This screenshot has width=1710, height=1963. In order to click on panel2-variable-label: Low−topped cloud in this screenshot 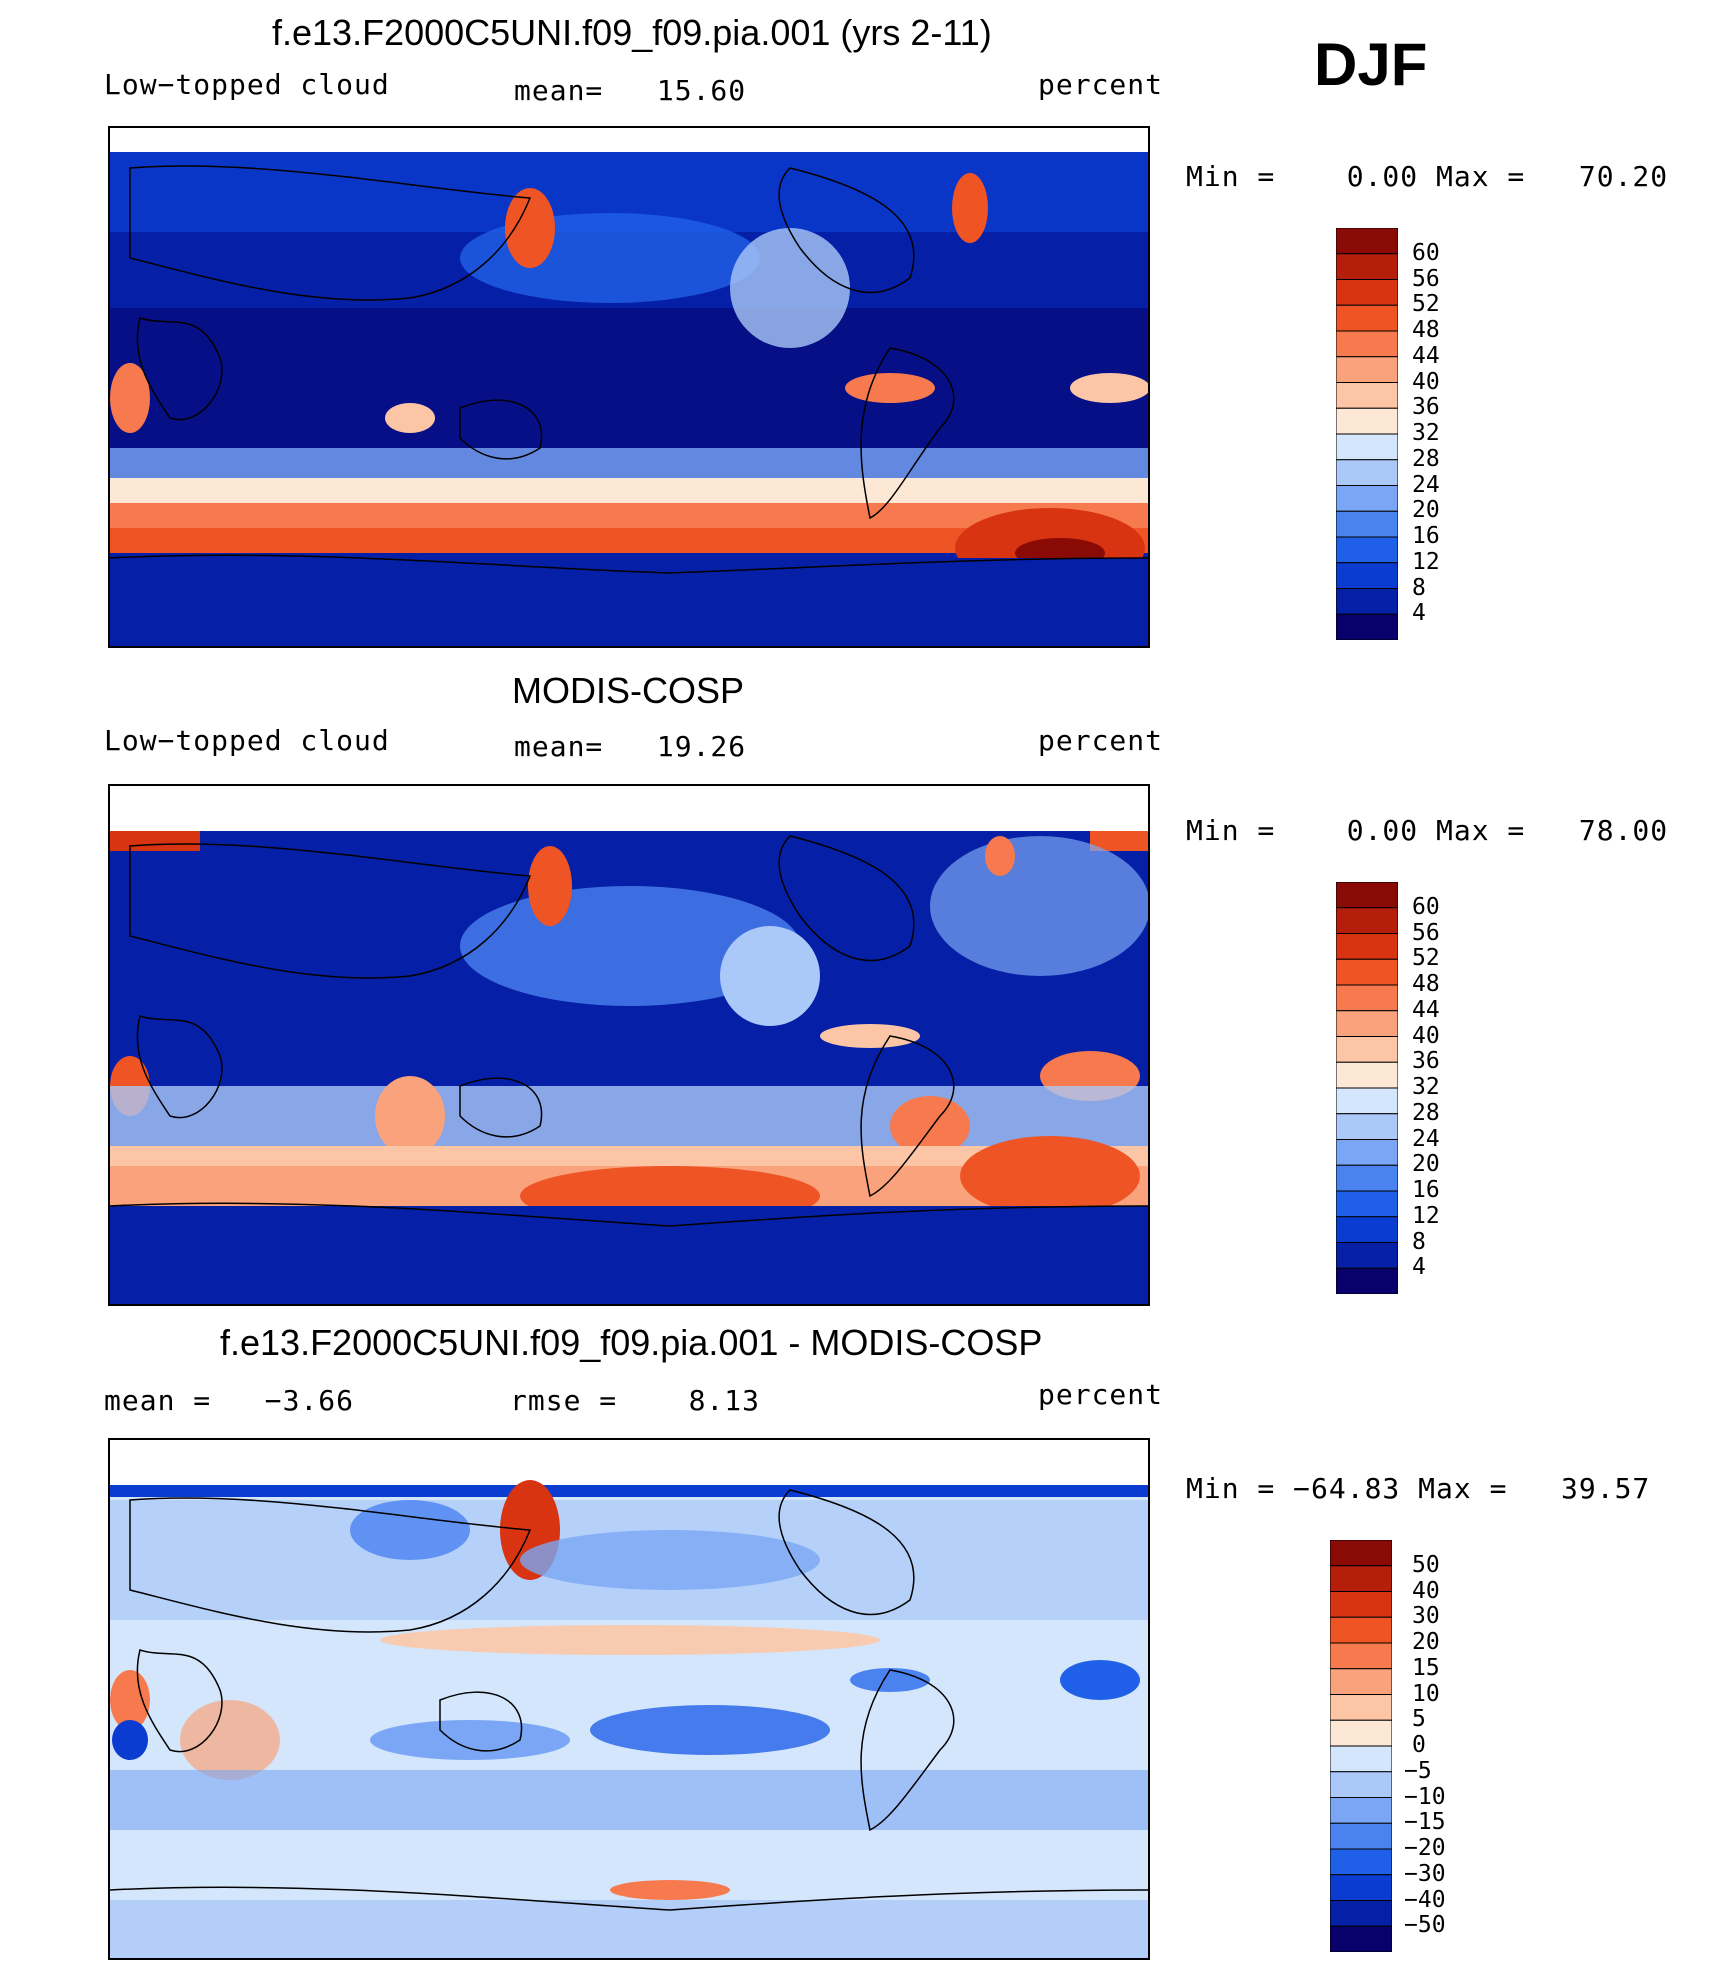, I will do `click(247, 740)`.